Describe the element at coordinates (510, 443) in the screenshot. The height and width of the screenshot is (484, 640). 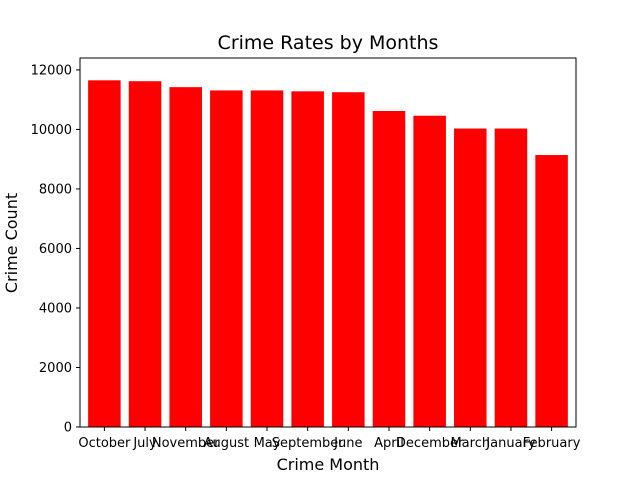
I see `x-tick-label: January` at that location.